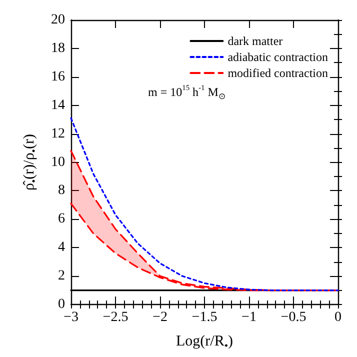  What do you see at coordinates (58, 20) in the screenshot?
I see `y-tick-label: 20` at bounding box center [58, 20].